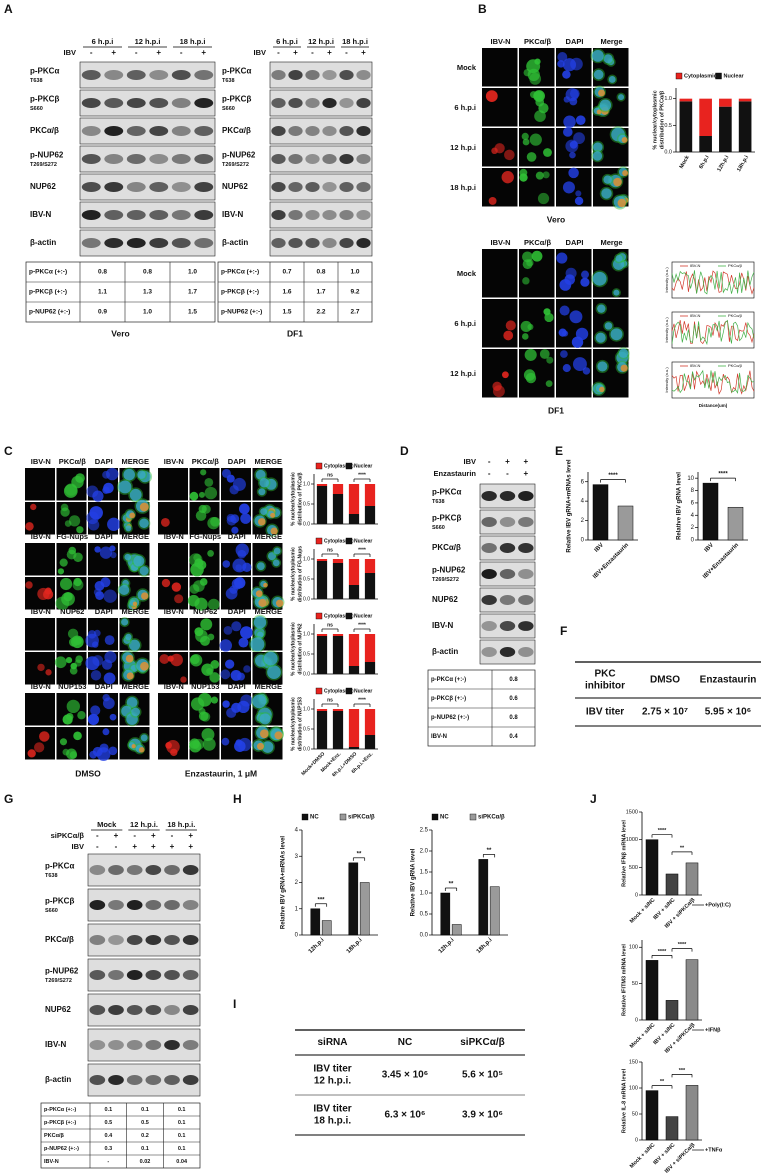 The height and width of the screenshot is (1175, 762). Describe the element at coordinates (108, 1162) in the screenshot. I see `quant-value: -` at that location.